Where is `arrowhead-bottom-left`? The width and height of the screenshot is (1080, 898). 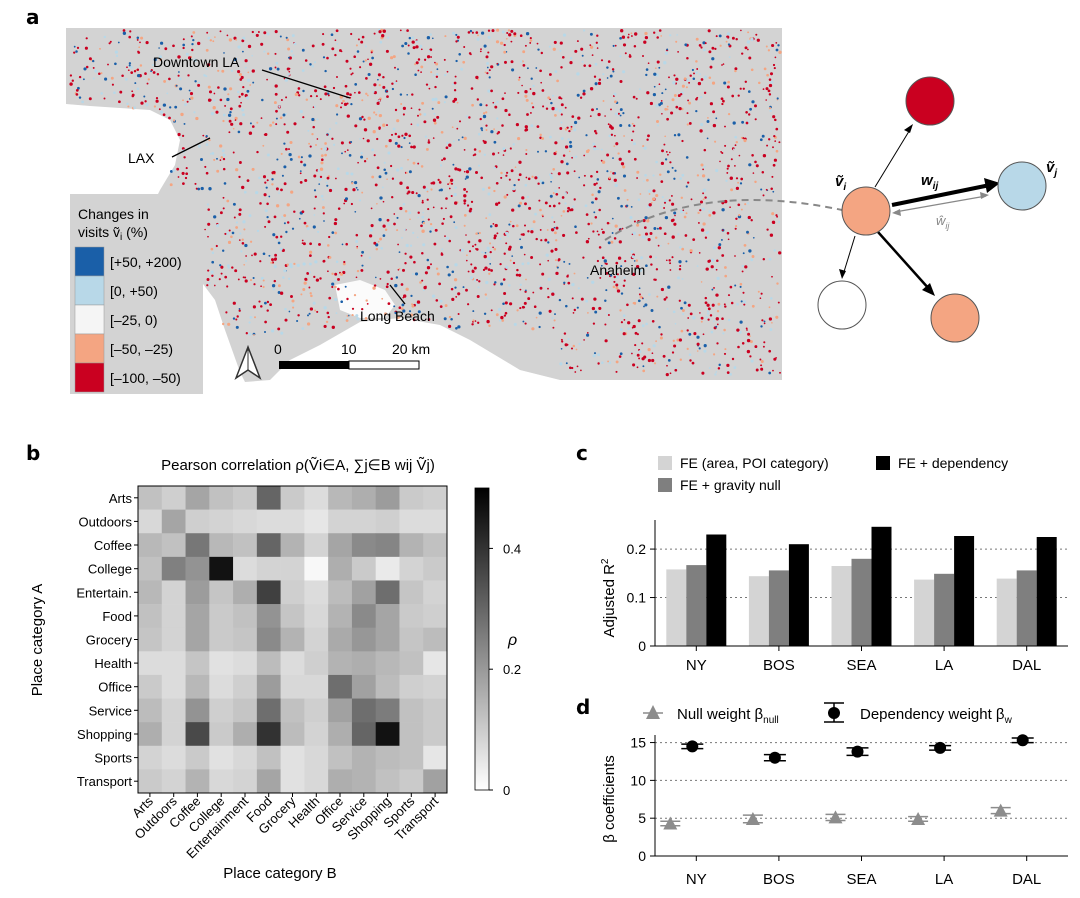 arrowhead-bottom-left is located at coordinates (842, 274).